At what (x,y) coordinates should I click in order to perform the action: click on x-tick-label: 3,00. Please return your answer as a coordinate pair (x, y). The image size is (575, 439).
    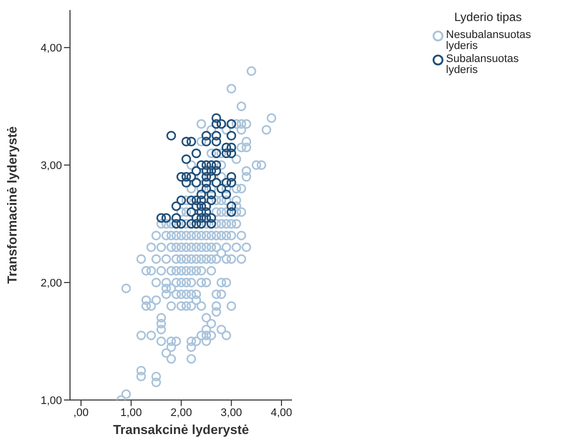
    Looking at the image, I should click on (231, 412).